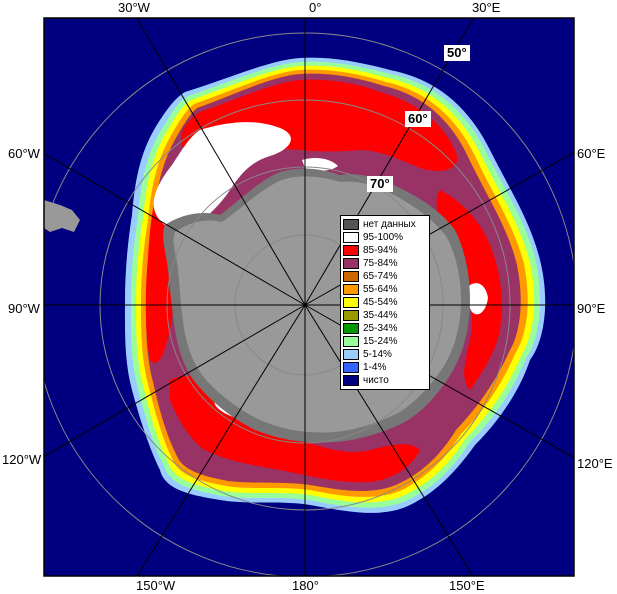 This screenshot has width=617, height=594. I want to click on legend-label: чисто, so click(376, 380).